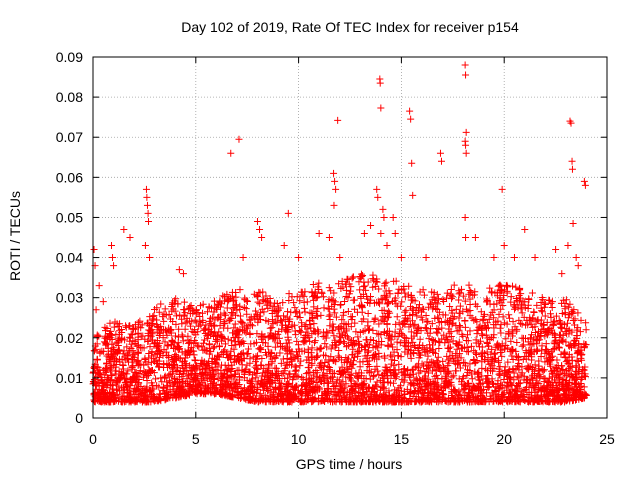 The height and width of the screenshot is (480, 640). I want to click on x-tick-label: 15, so click(402, 439).